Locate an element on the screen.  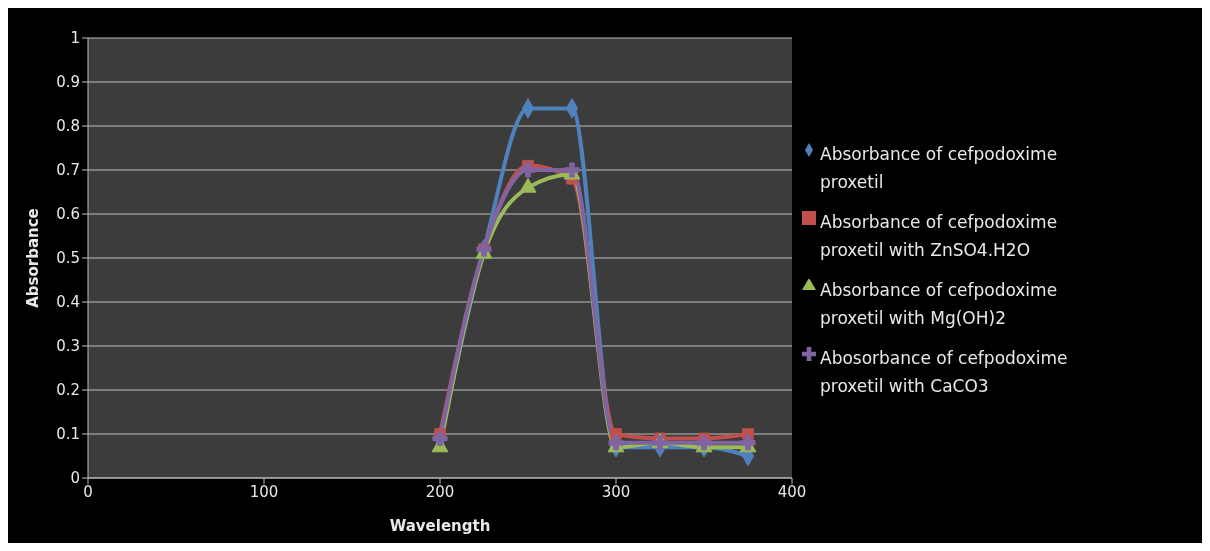
y-tick-label: 0.7 is located at coordinates (68, 170).